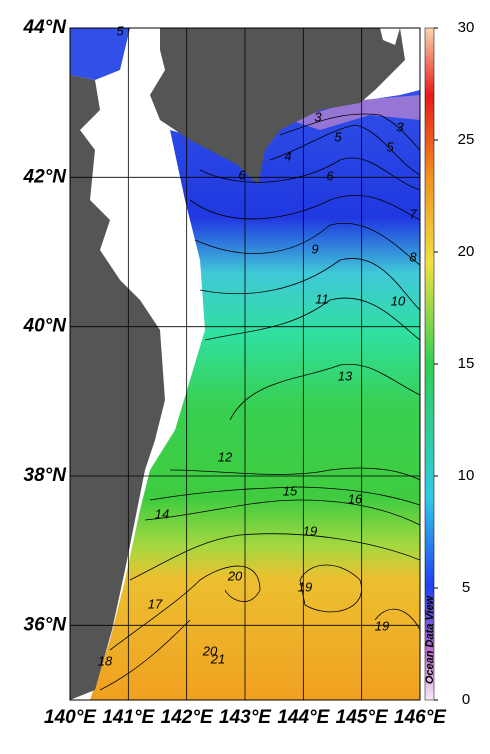 The width and height of the screenshot is (490, 754). I want to click on watermark: Ocean Data View, so click(430, 639).